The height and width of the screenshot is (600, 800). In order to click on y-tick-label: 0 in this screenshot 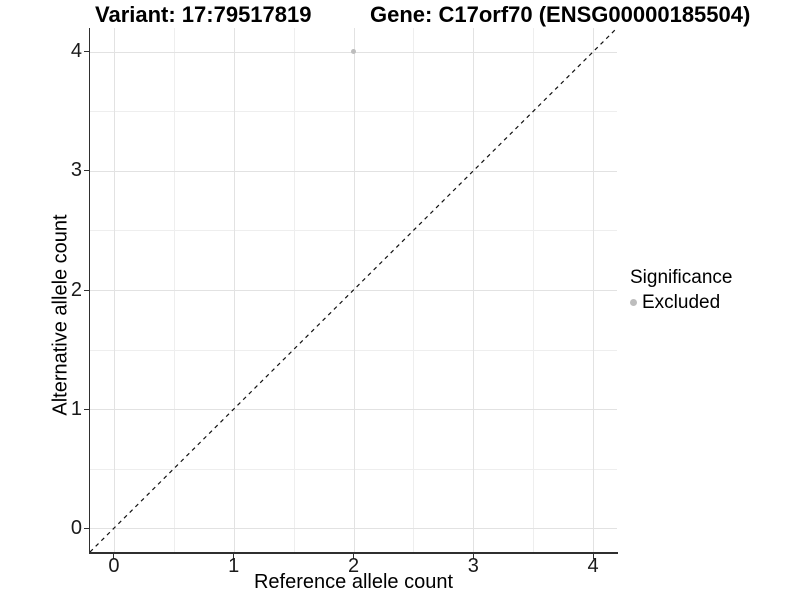, I will do `click(76, 527)`.